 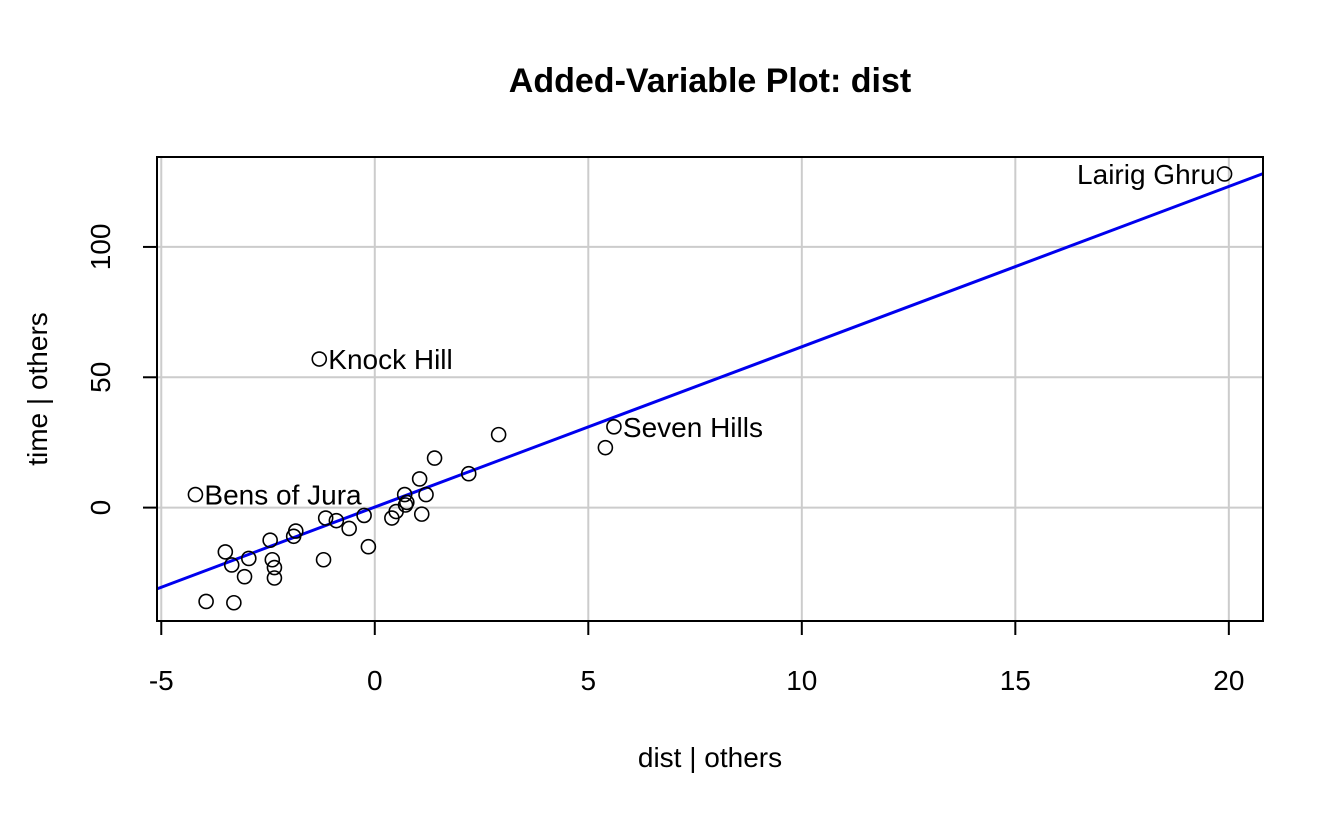 What do you see at coordinates (1146, 174) in the screenshot?
I see `point-label-0: Lairig Ghru` at bounding box center [1146, 174].